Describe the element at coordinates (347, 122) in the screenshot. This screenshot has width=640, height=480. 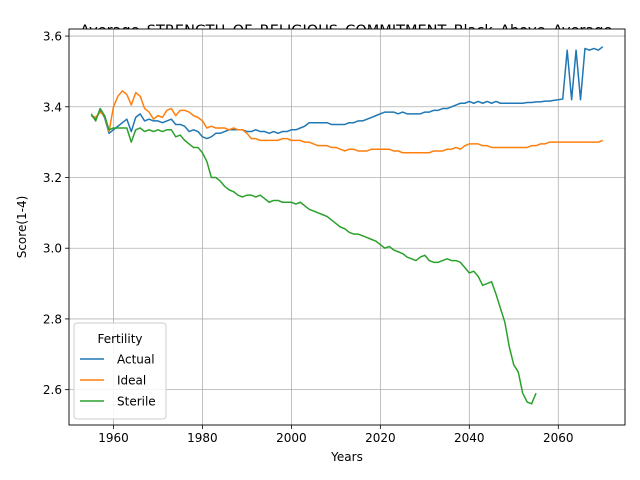
I see `series-line-ideal` at that location.